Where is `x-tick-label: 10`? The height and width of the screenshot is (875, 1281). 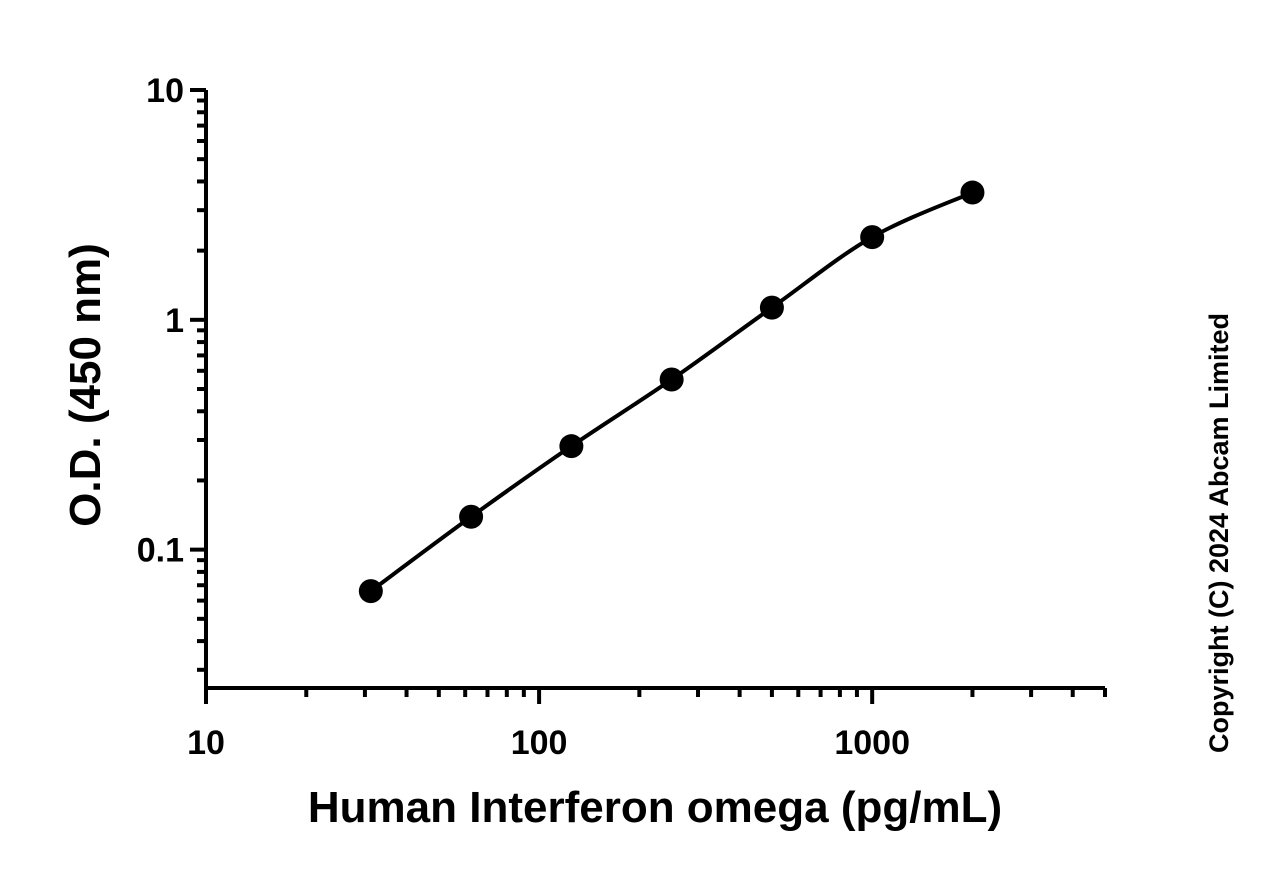 x-tick-label: 10 is located at coordinates (206, 743).